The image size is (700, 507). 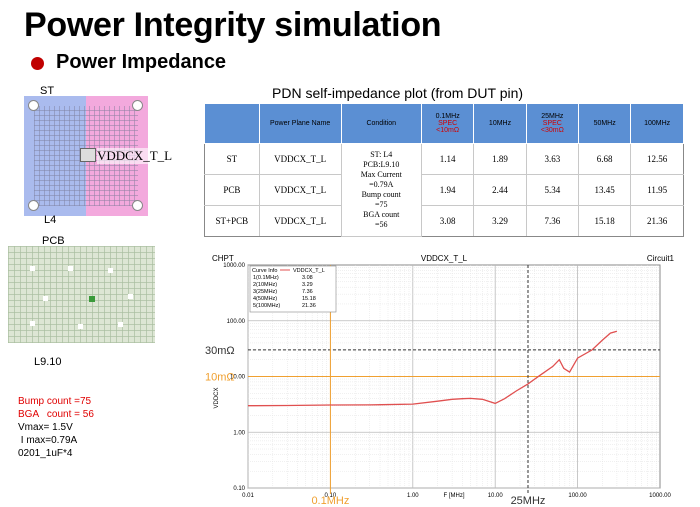 I want to click on pcb-dut-marker, so click(x=92, y=299).